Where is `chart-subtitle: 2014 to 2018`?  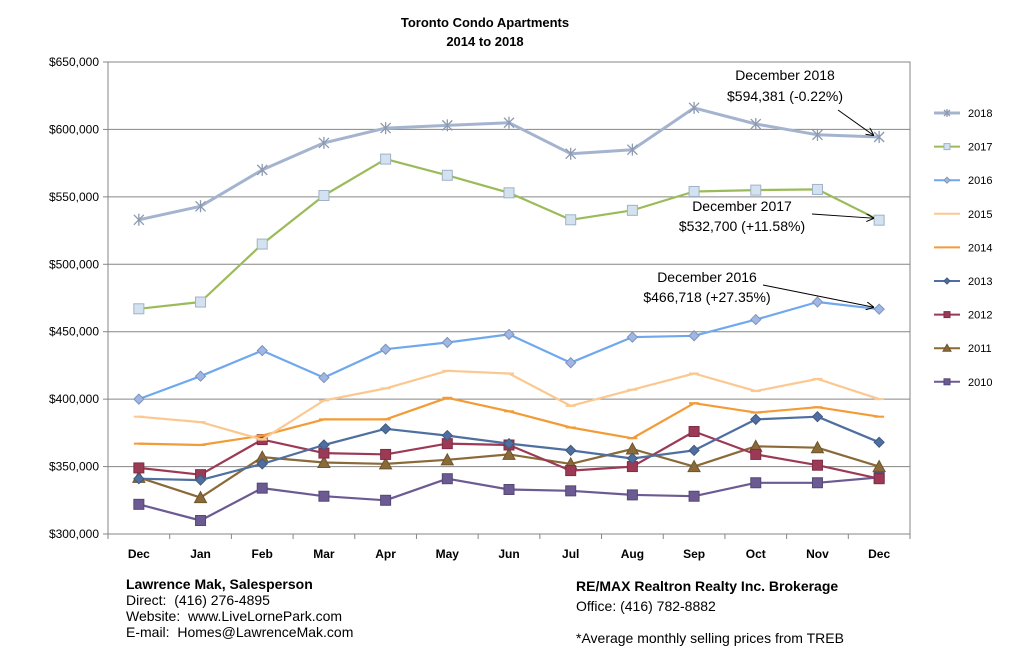 chart-subtitle: 2014 to 2018 is located at coordinates (484, 41).